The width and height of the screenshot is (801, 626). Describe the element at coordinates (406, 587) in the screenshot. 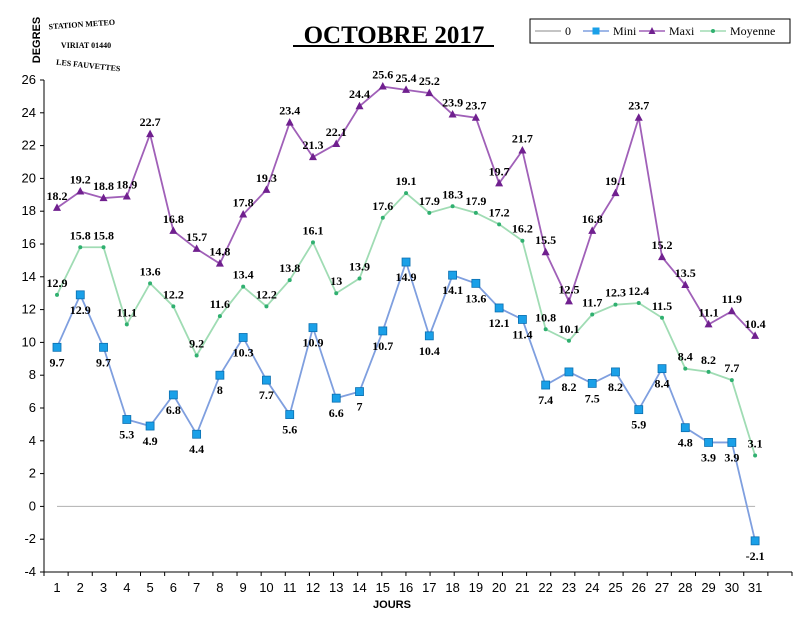

I see `x-tick-label: 16` at that location.